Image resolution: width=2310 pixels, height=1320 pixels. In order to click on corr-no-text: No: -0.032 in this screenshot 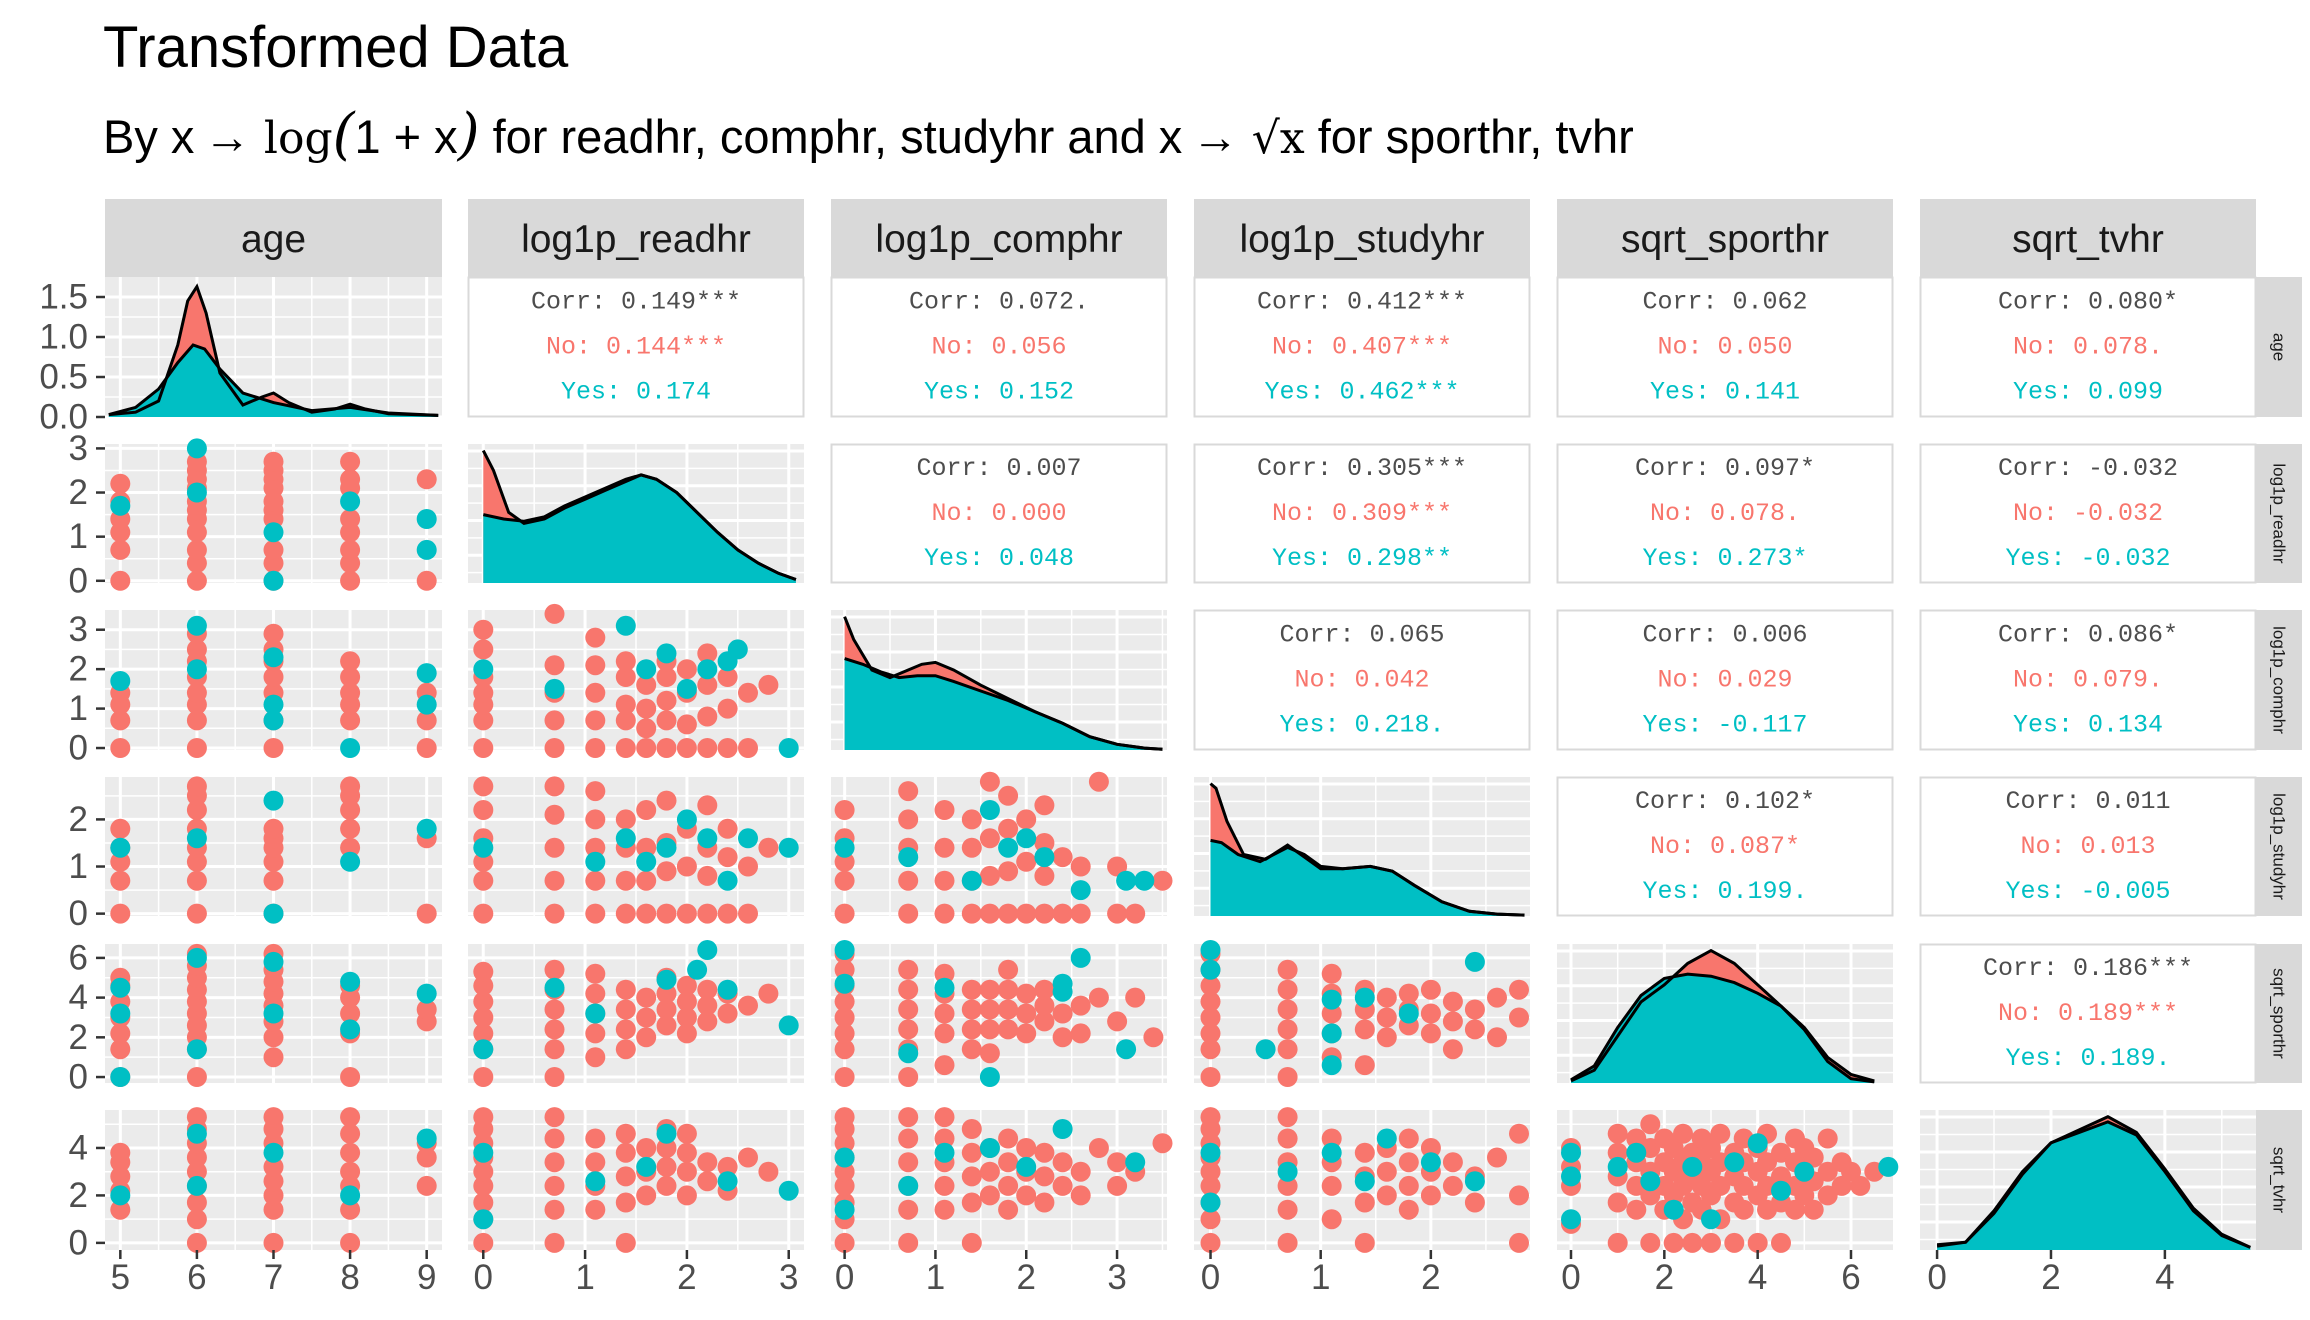, I will do `click(2088, 513)`.